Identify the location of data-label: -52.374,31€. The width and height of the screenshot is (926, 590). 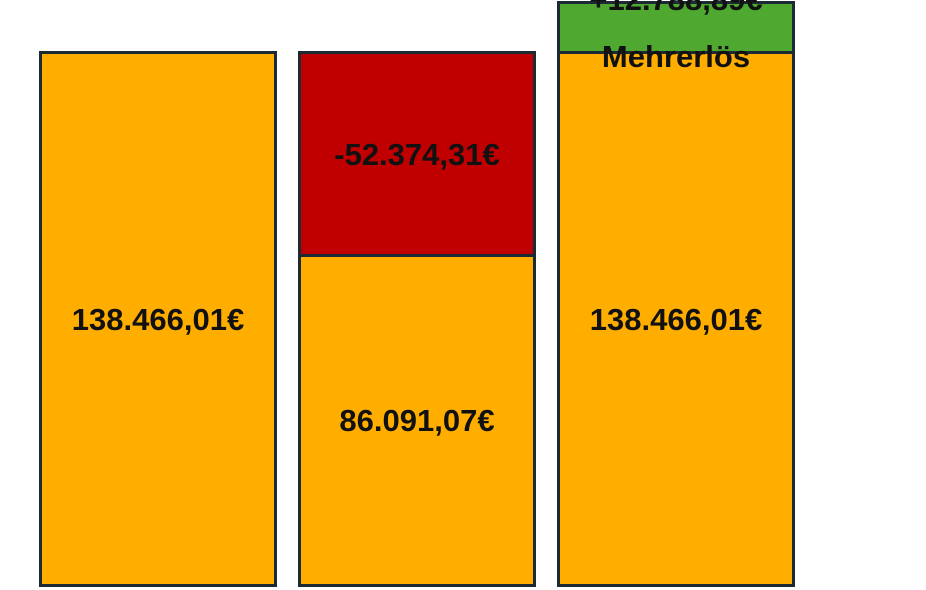
(417, 154).